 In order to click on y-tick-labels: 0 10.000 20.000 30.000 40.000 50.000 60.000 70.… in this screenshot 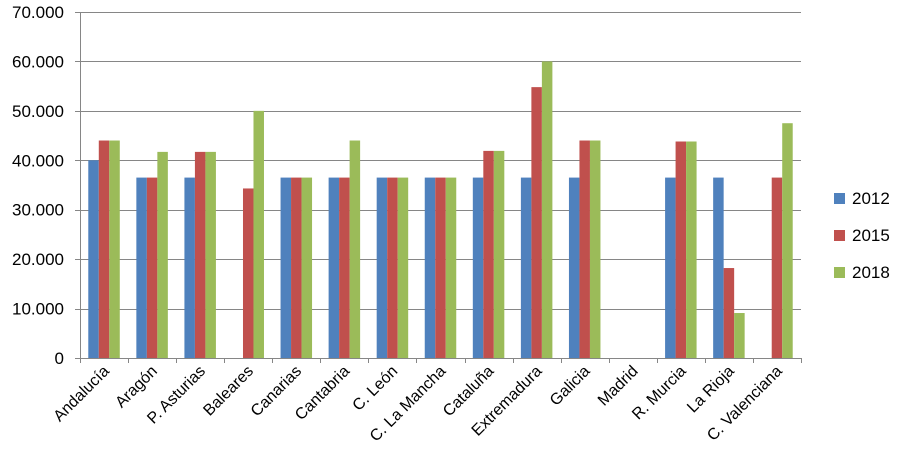, I will do `click(38, 185)`.